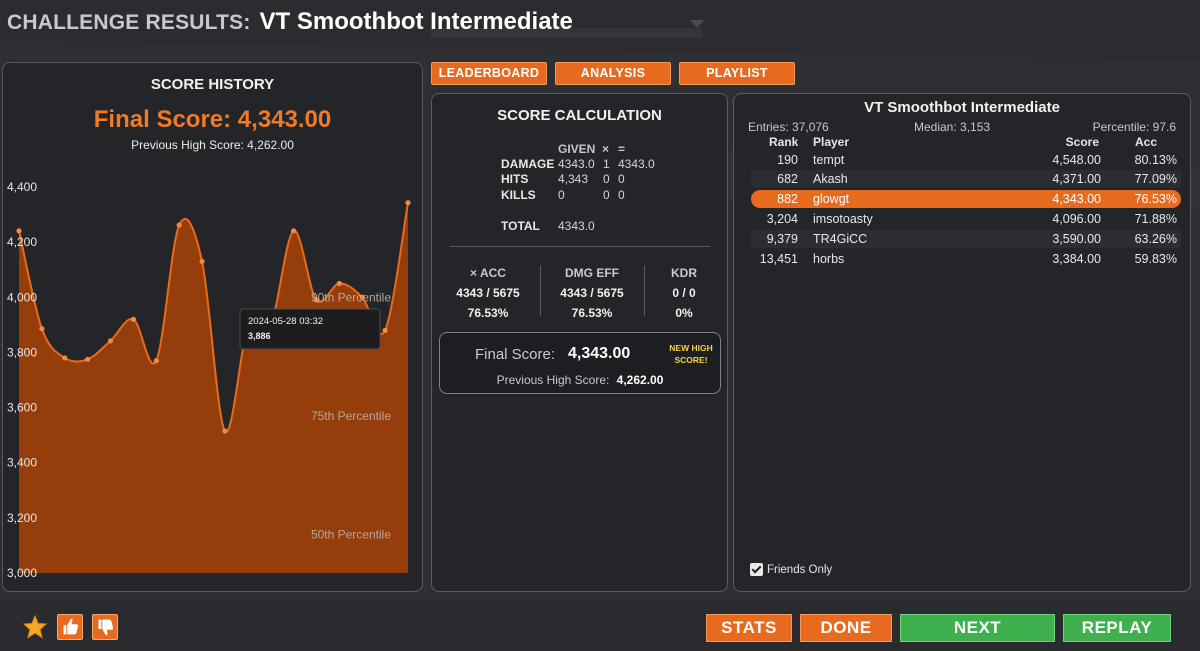 The width and height of the screenshot is (1200, 651). I want to click on col-equals: =, so click(622, 149).